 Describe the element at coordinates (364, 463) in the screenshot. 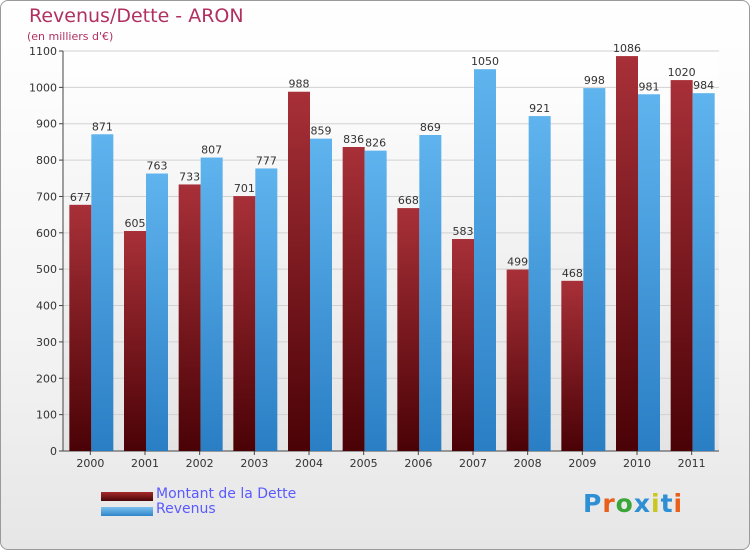

I see `x-tick-label: 2005` at that location.